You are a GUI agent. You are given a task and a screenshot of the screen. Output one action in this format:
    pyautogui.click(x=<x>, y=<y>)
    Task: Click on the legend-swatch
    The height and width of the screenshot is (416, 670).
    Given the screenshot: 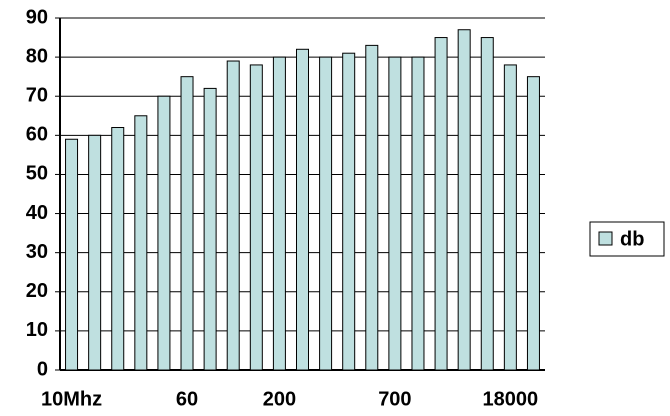 What is the action you would take?
    pyautogui.click(x=605, y=238)
    